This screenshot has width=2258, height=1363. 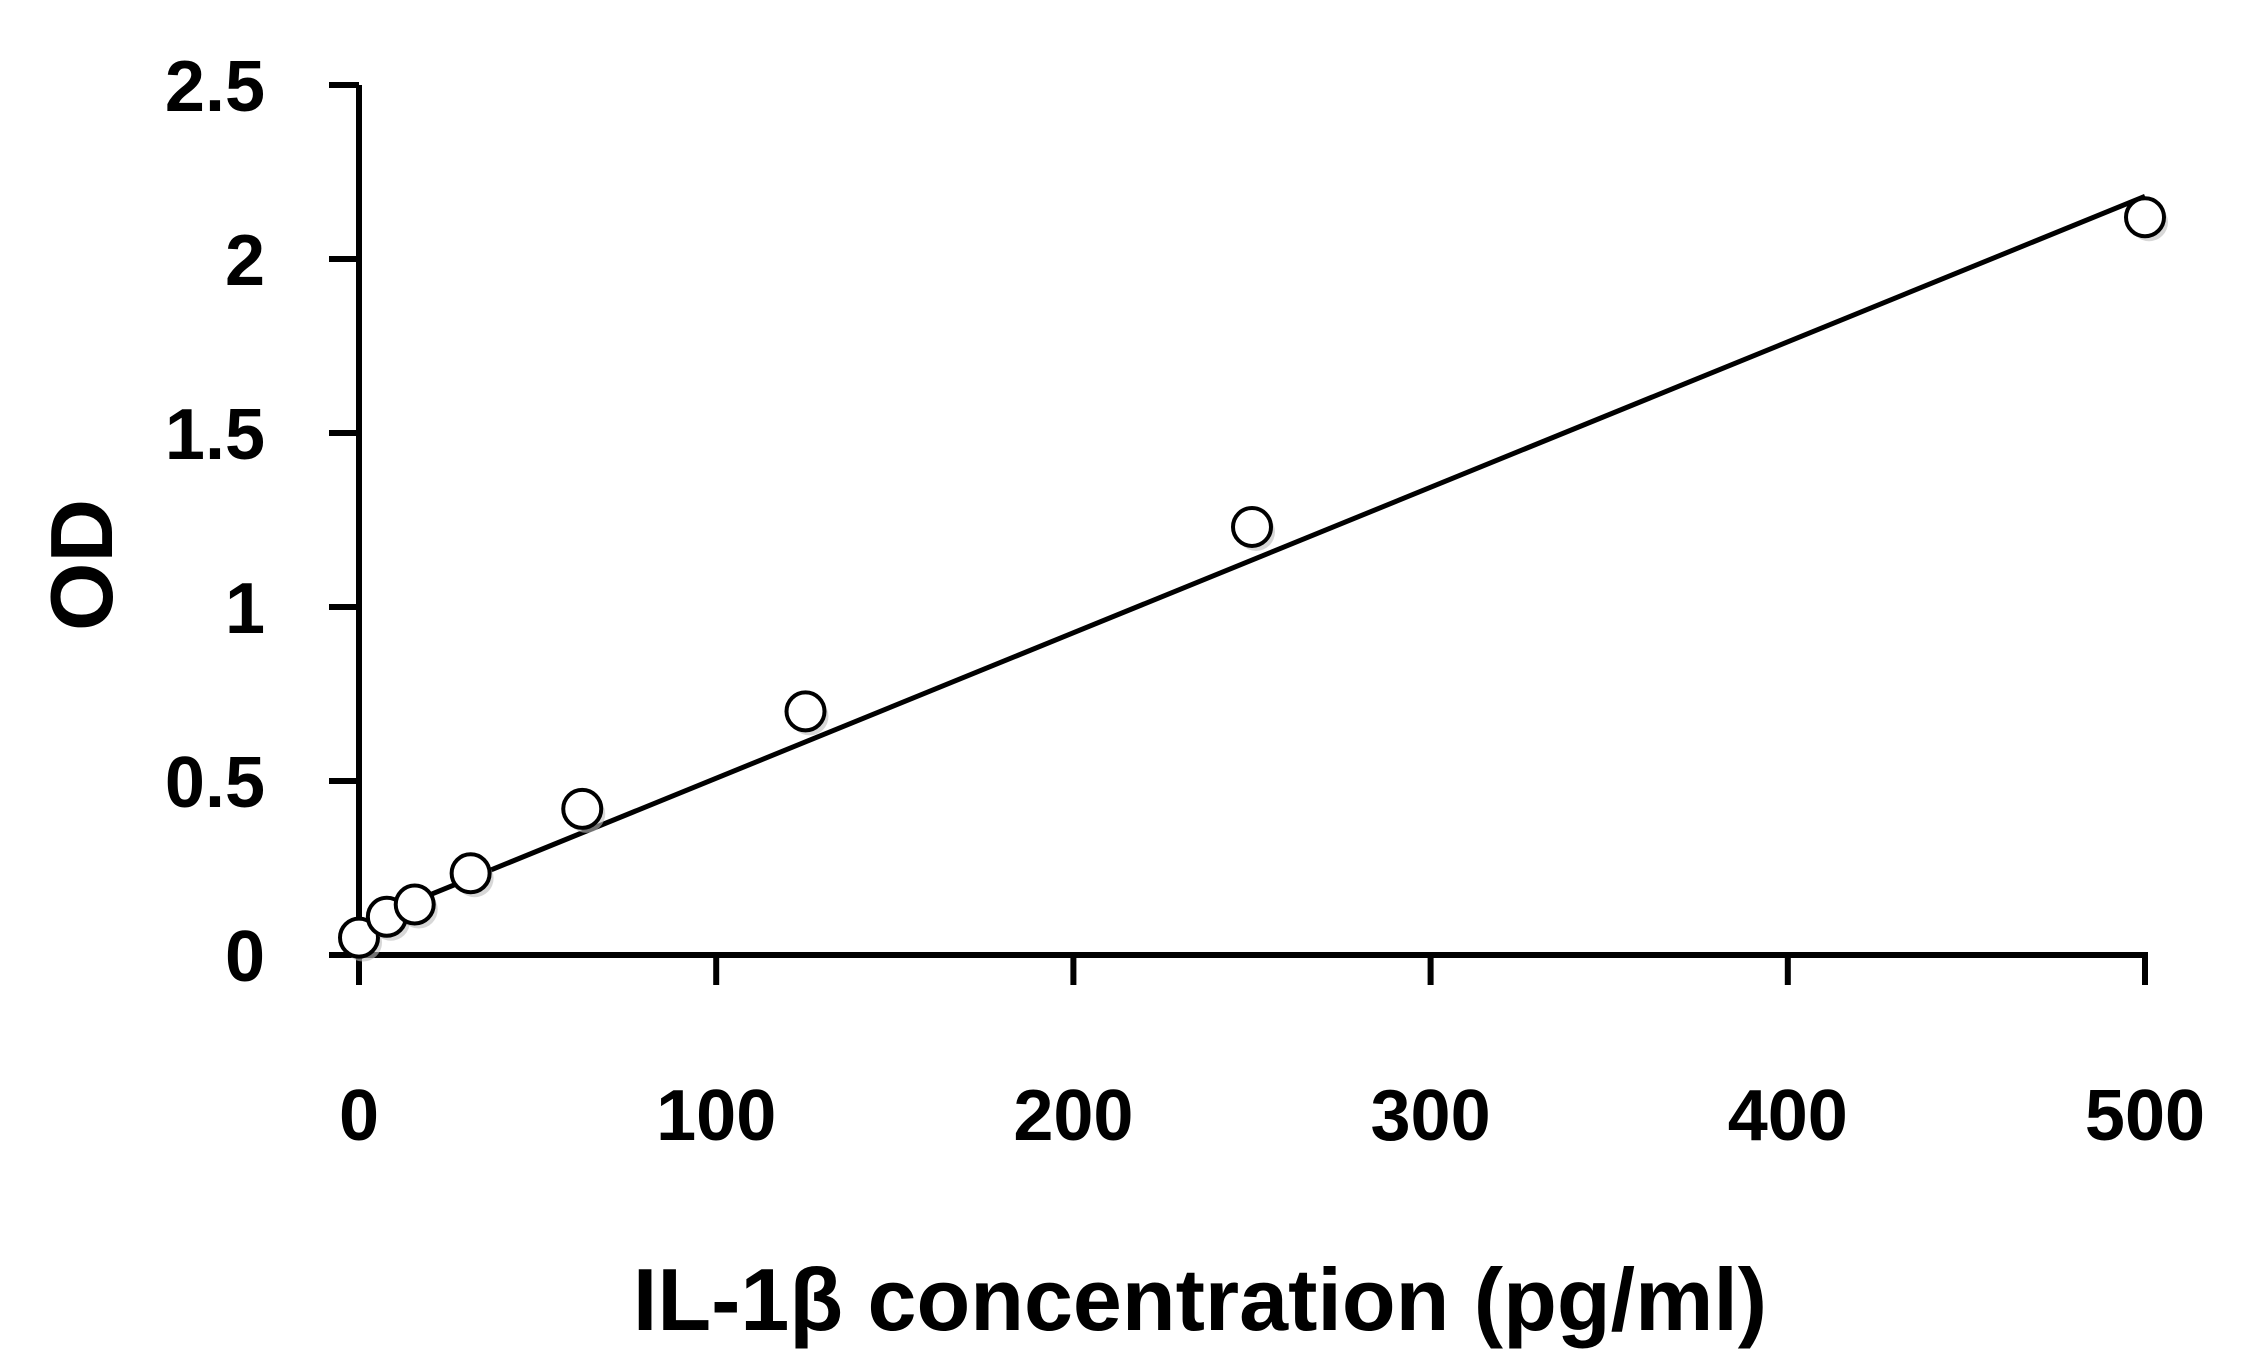 What do you see at coordinates (1200, 1299) in the screenshot?
I see `x-axis-title: IL-1β concentration (pg/ml)` at bounding box center [1200, 1299].